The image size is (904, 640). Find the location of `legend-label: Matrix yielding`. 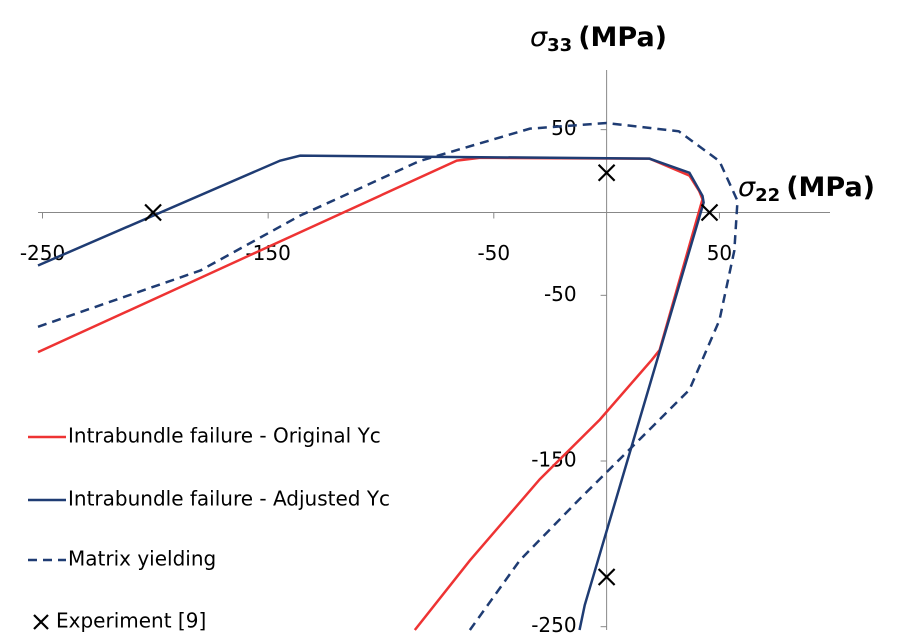

legend-label: Matrix yielding is located at coordinates (142, 559).